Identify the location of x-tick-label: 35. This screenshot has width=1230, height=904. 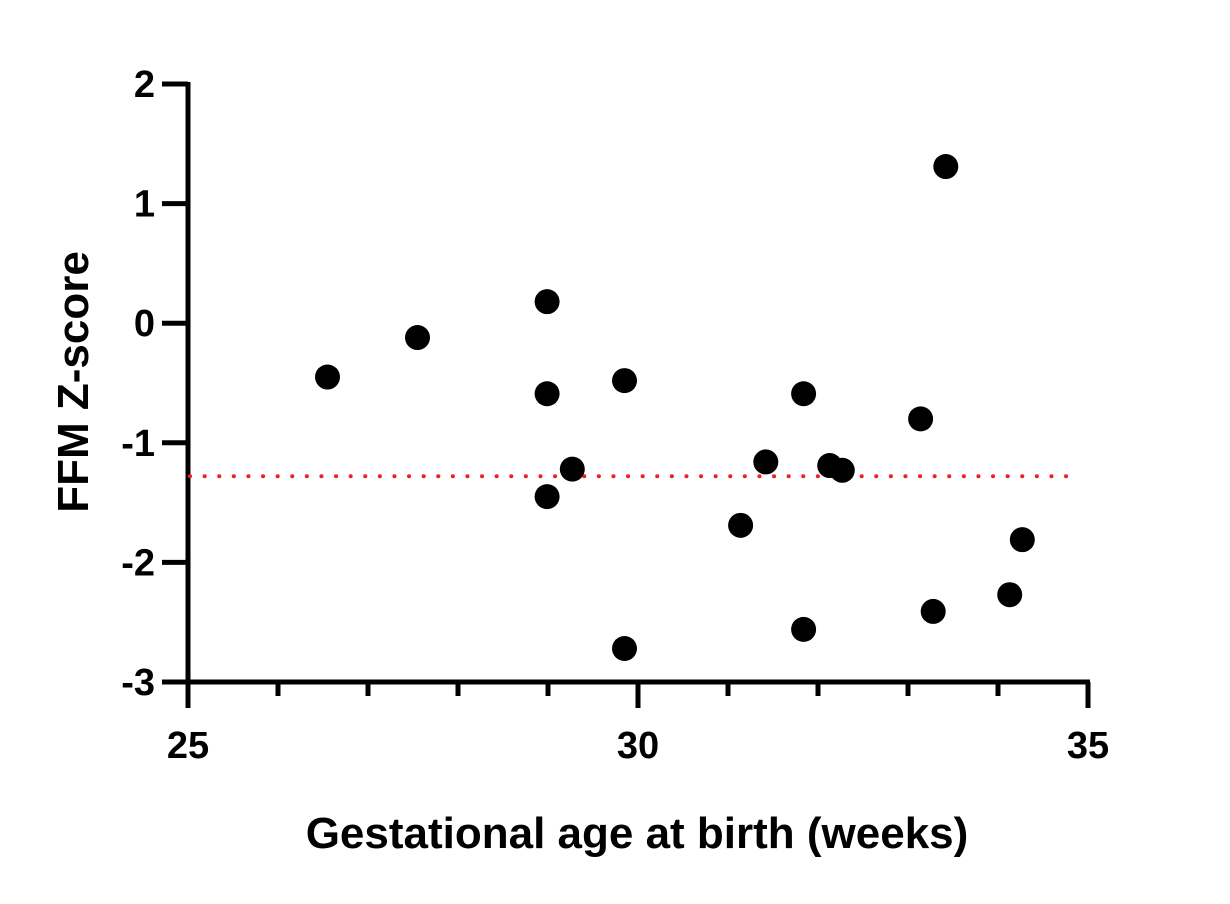
(1088, 746).